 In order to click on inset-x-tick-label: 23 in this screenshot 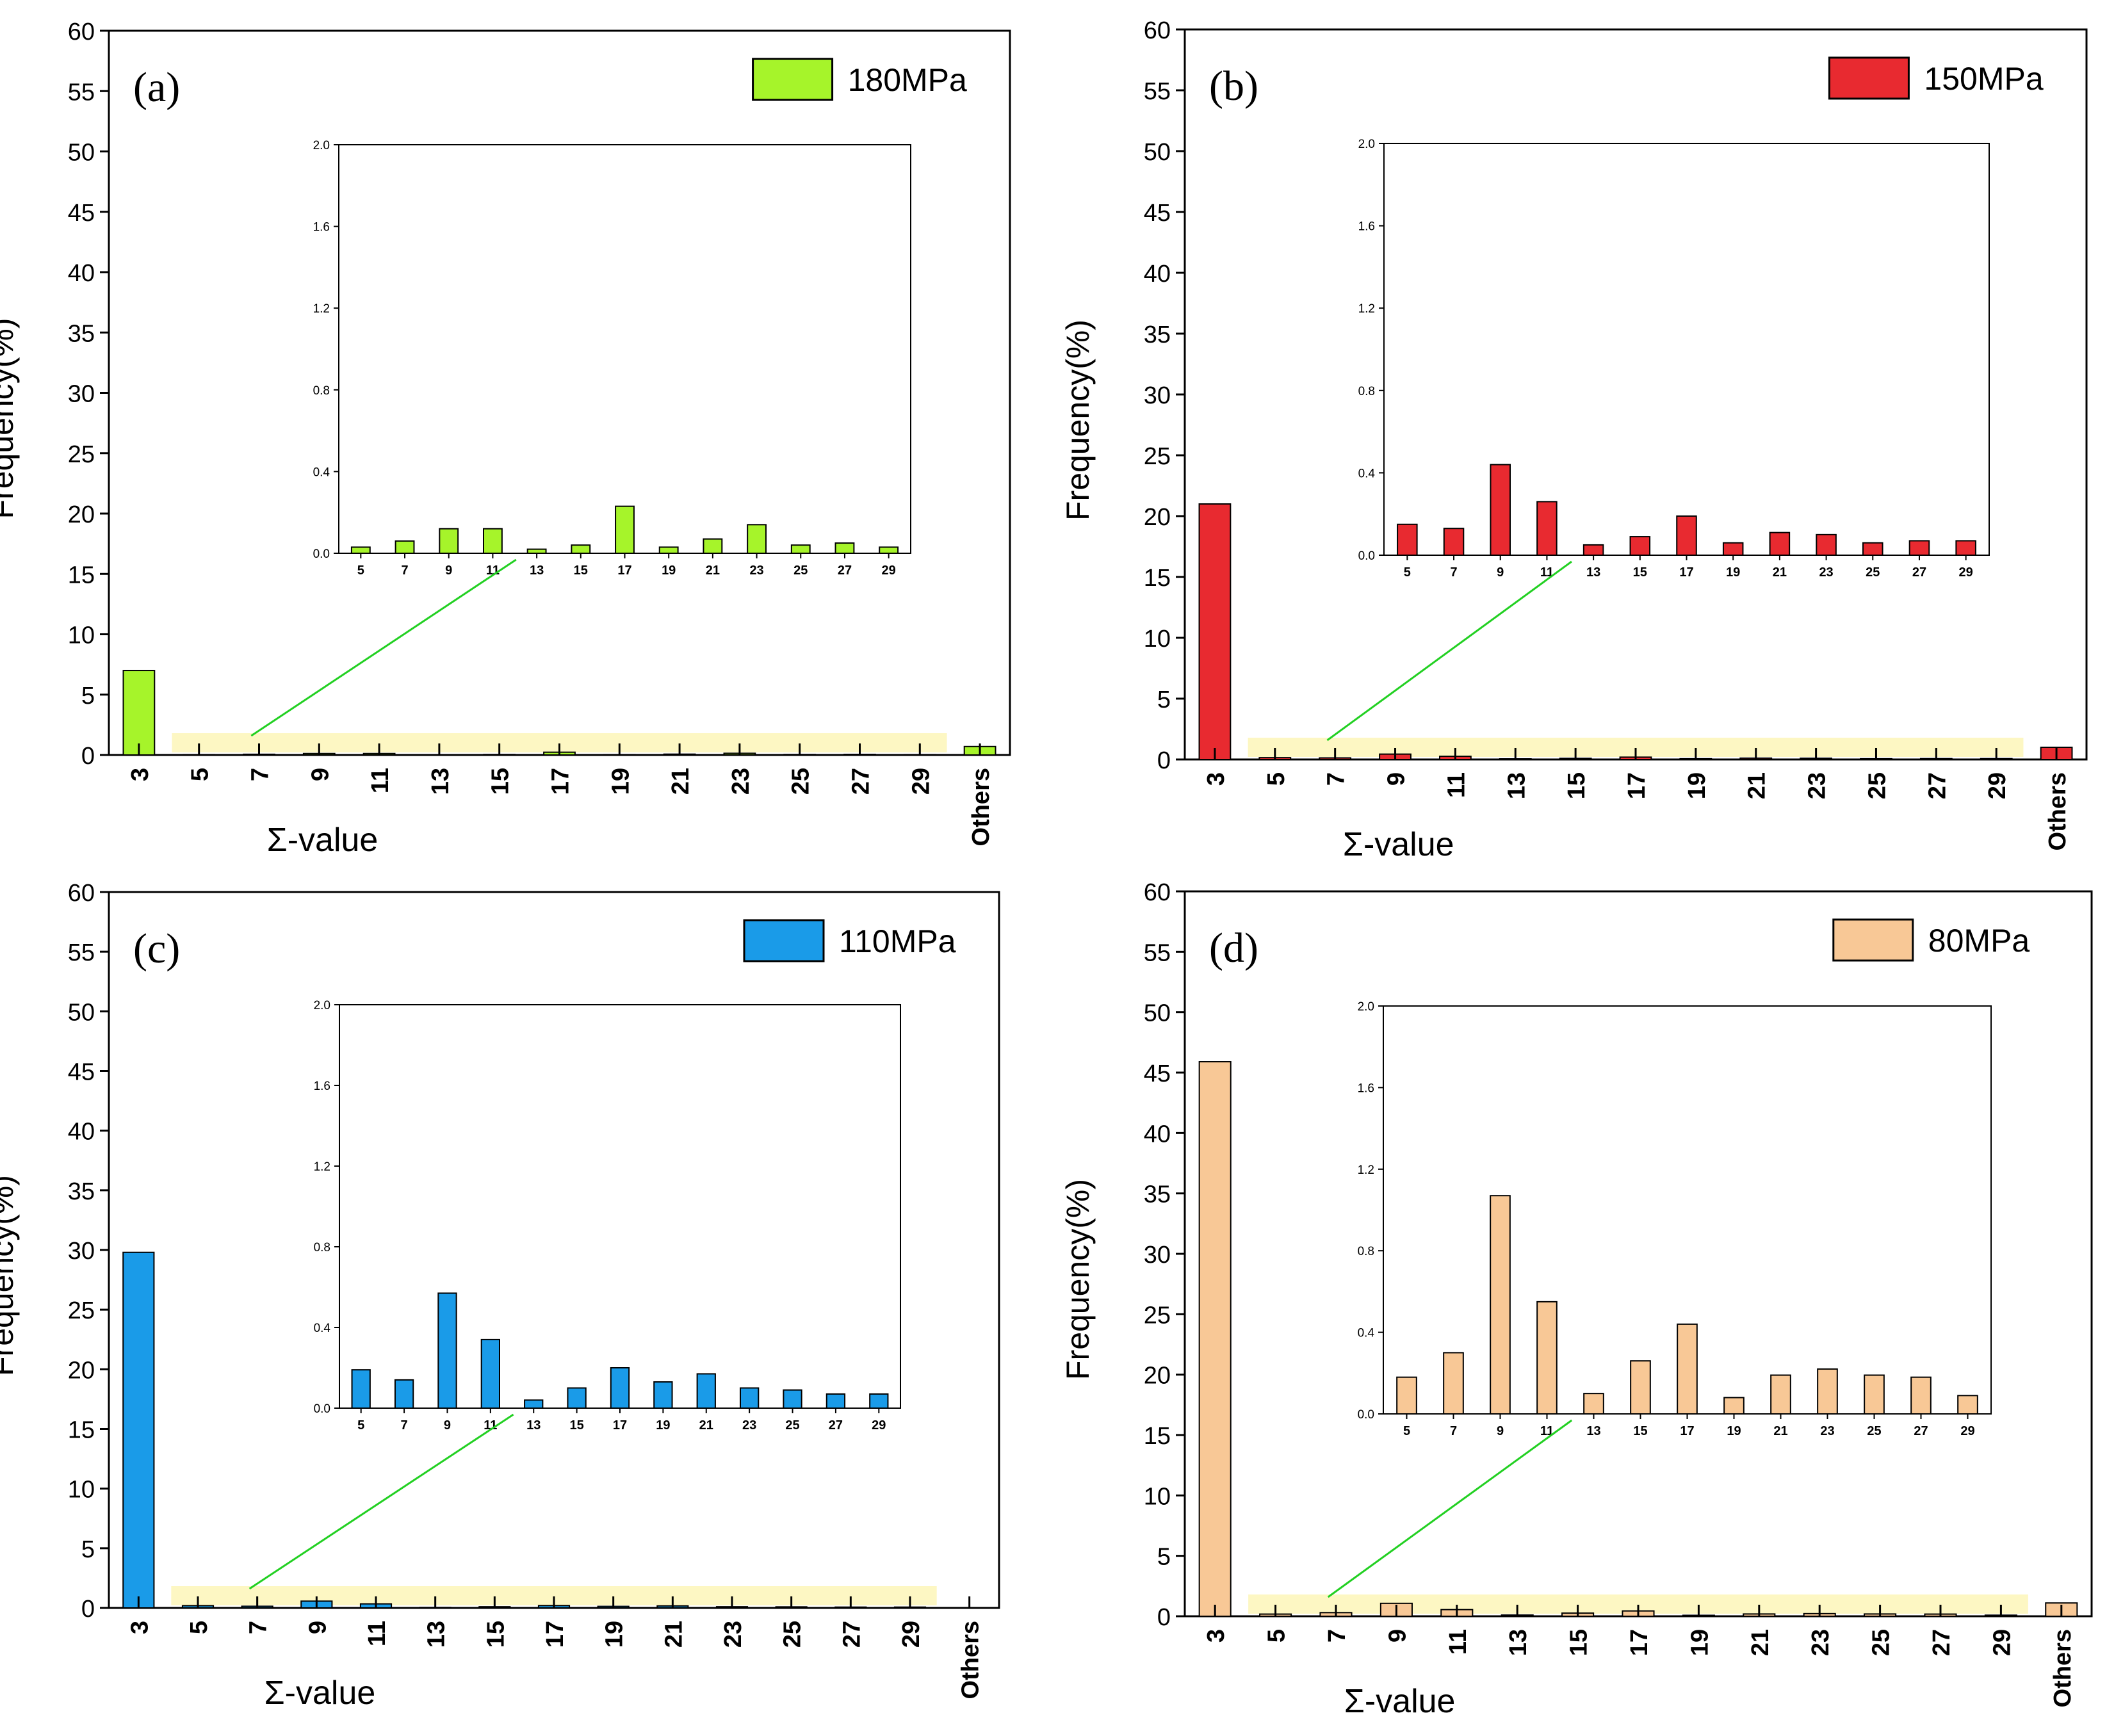, I will do `click(749, 1425)`.